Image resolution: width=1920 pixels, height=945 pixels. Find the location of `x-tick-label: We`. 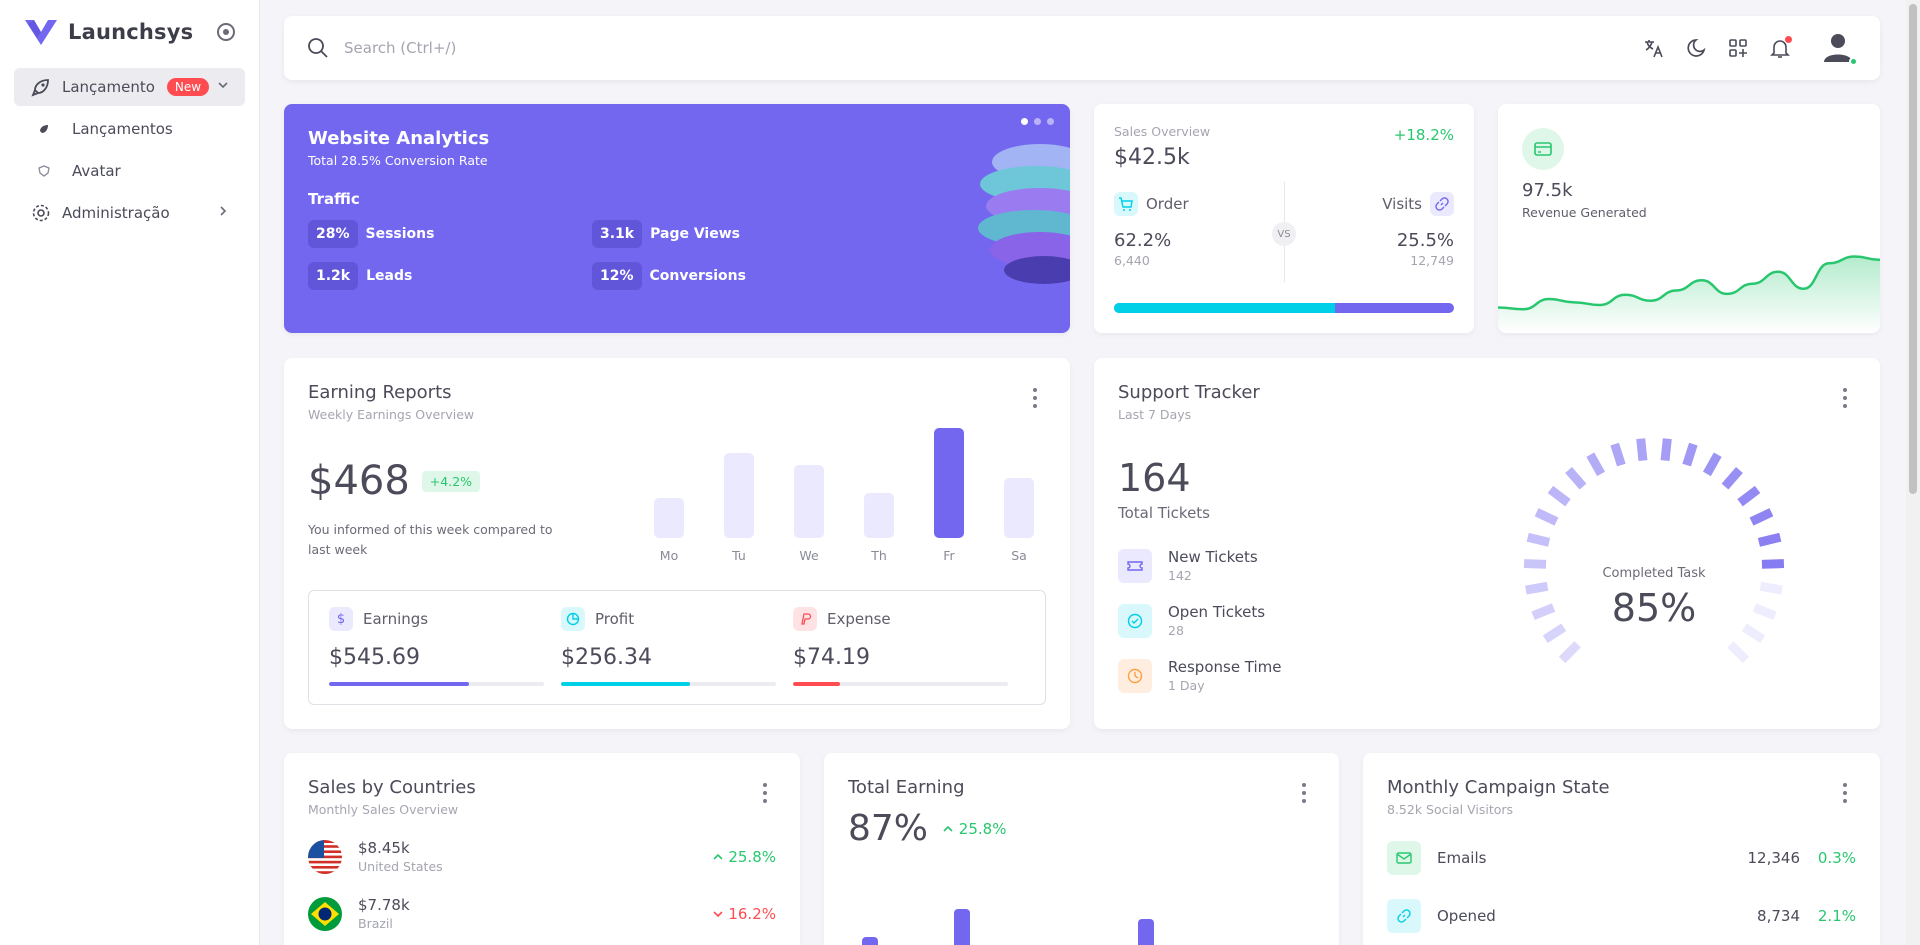

x-tick-label: We is located at coordinates (809, 555).